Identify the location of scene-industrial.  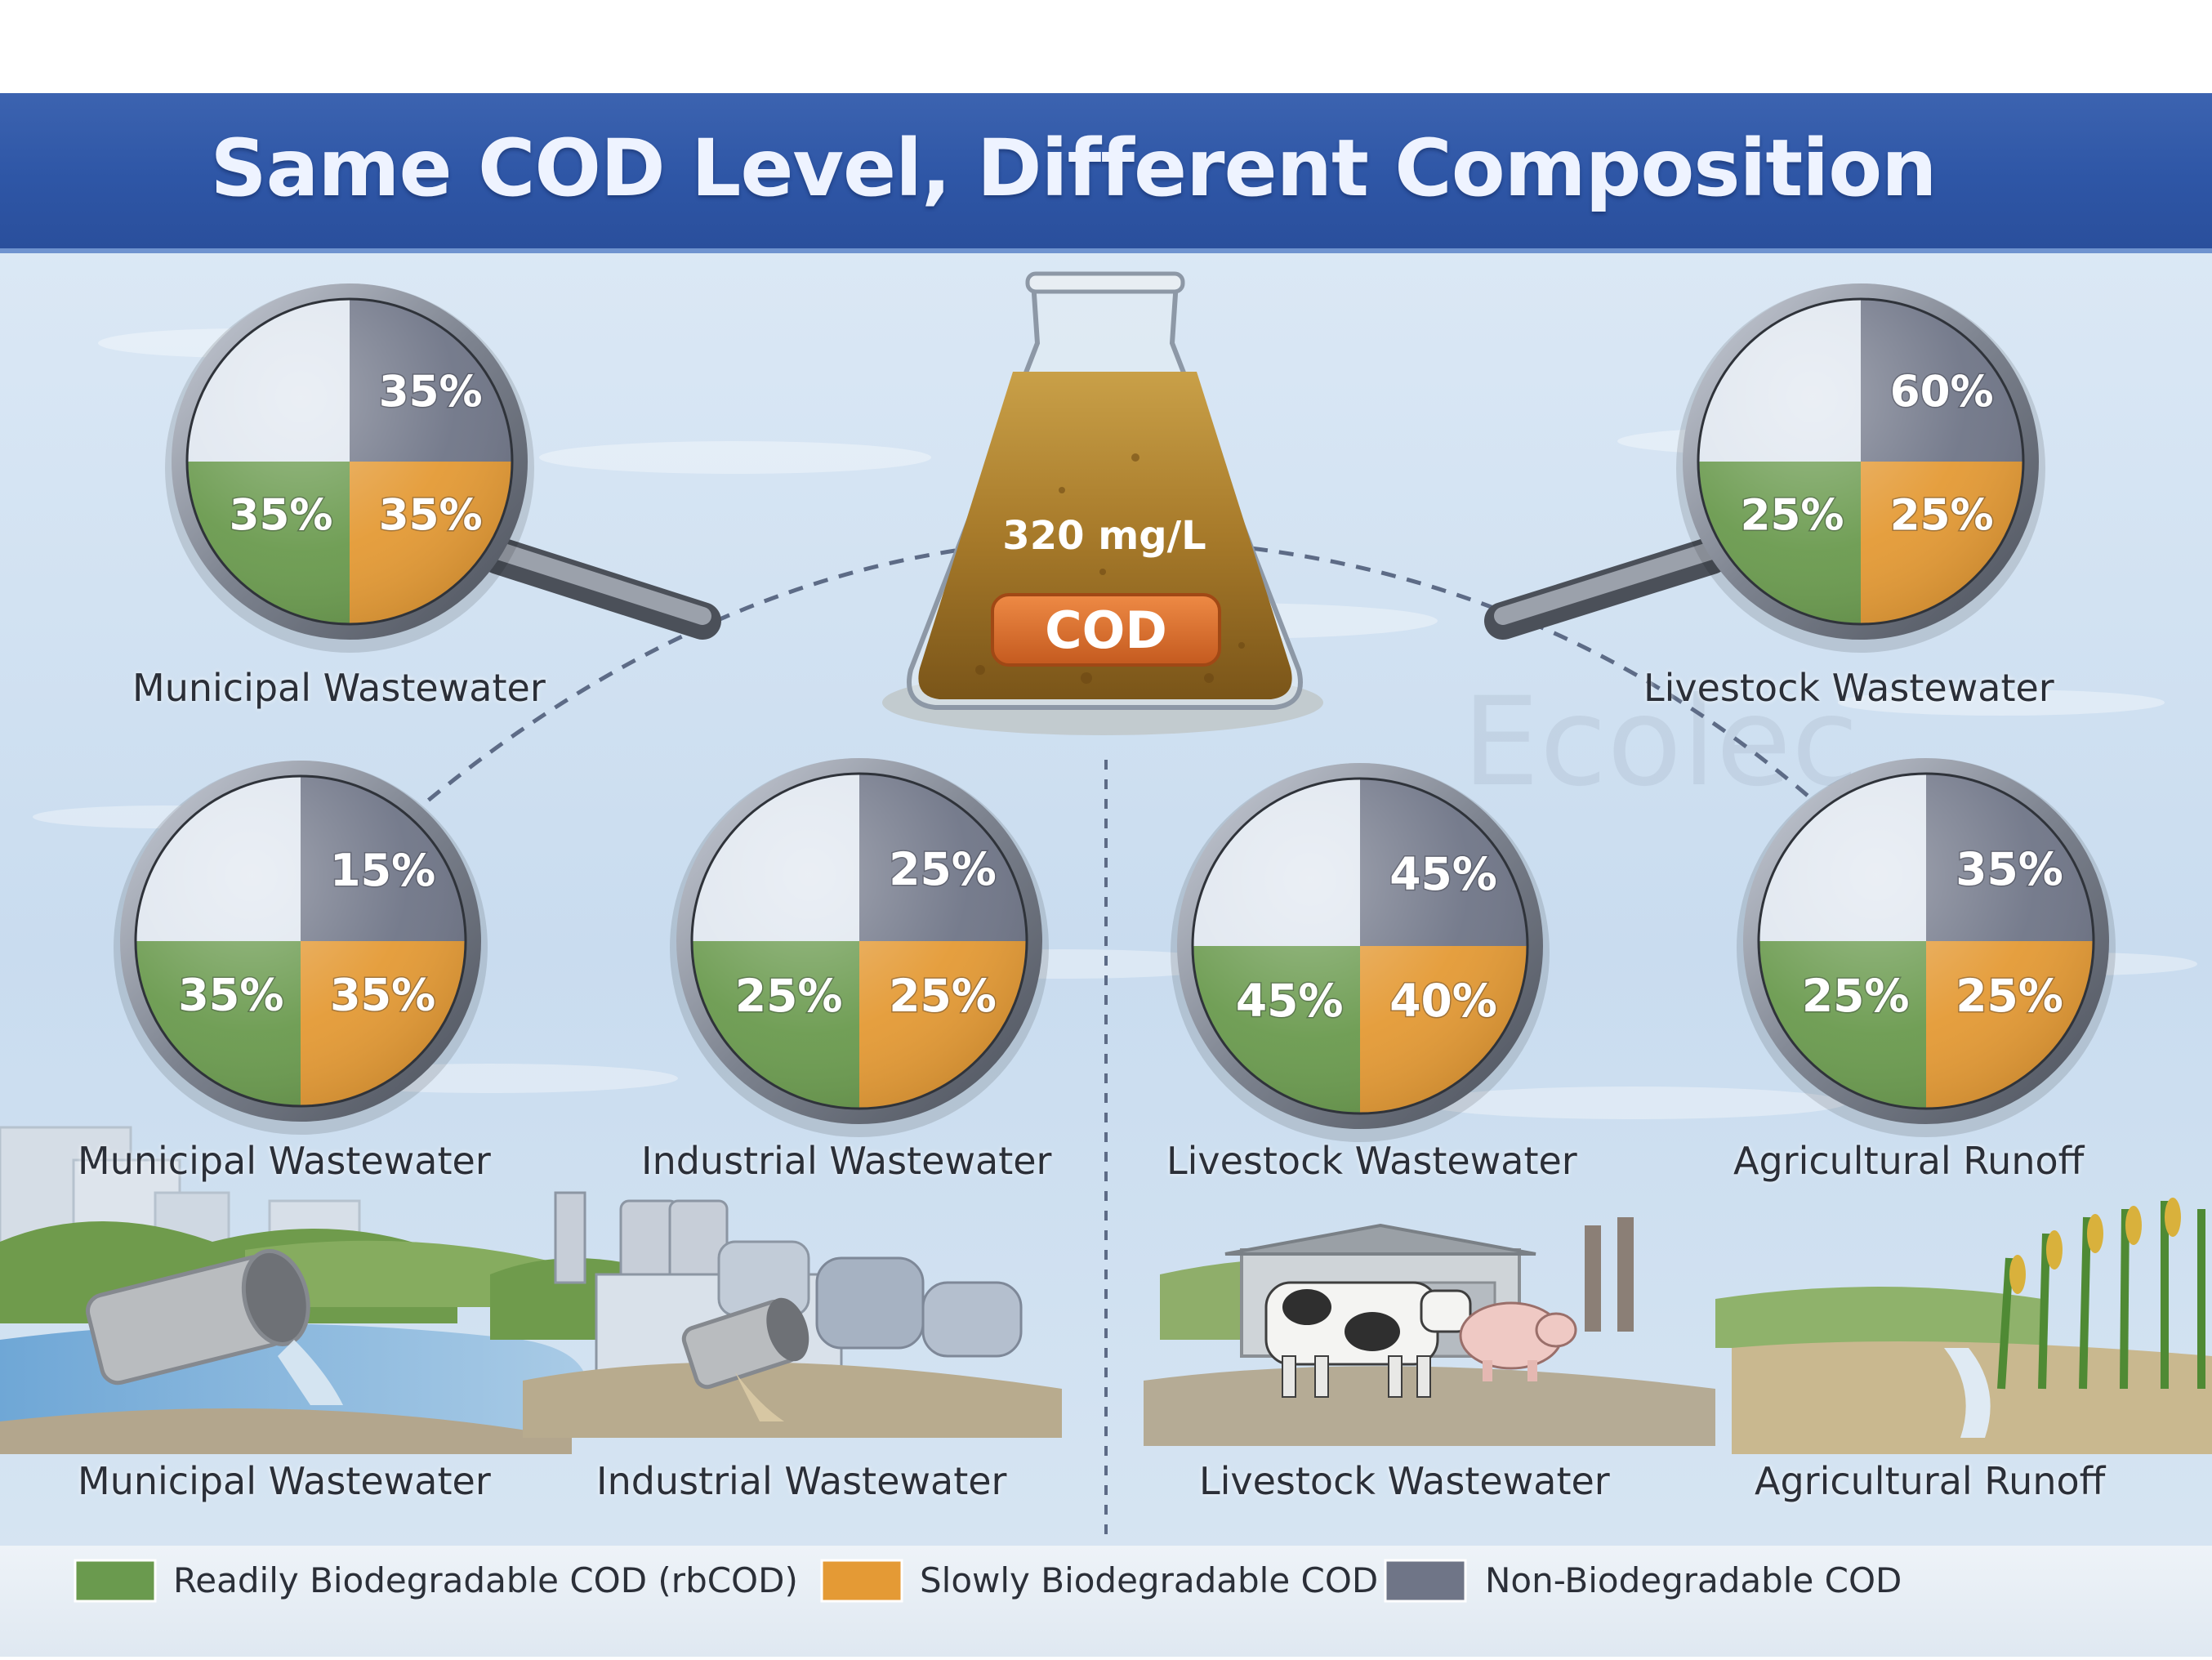
(776, 1314).